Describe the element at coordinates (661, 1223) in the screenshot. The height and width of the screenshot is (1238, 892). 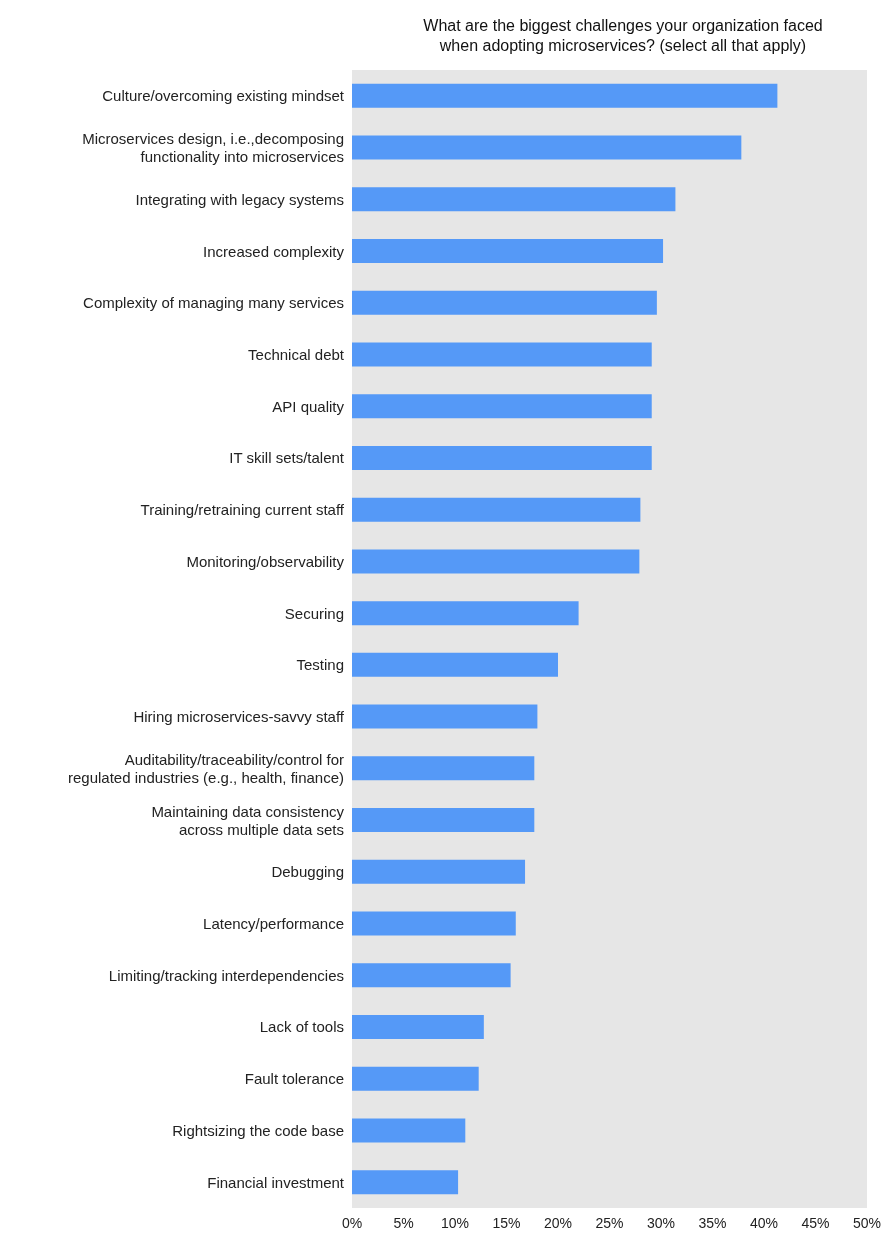
I see `x-tick-label: 30%` at that location.